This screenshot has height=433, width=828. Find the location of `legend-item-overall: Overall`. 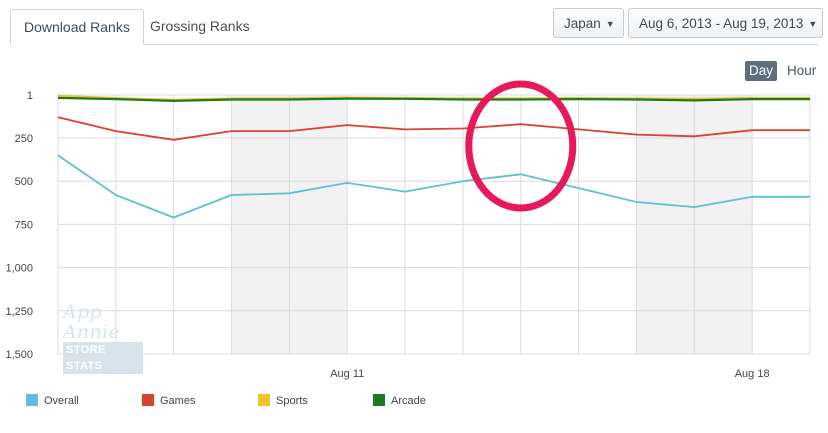

legend-item-overall: Overall is located at coordinates (52, 401).